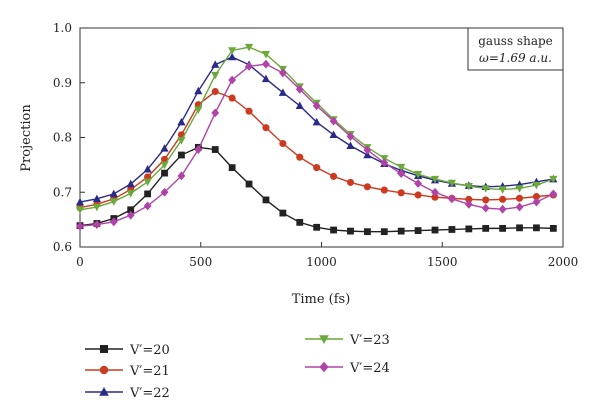  Describe the element at coordinates (237, 367) in the screenshot. I see `legend: V′=20 V′=21 V′=22 V′=23 V′=24` at that location.